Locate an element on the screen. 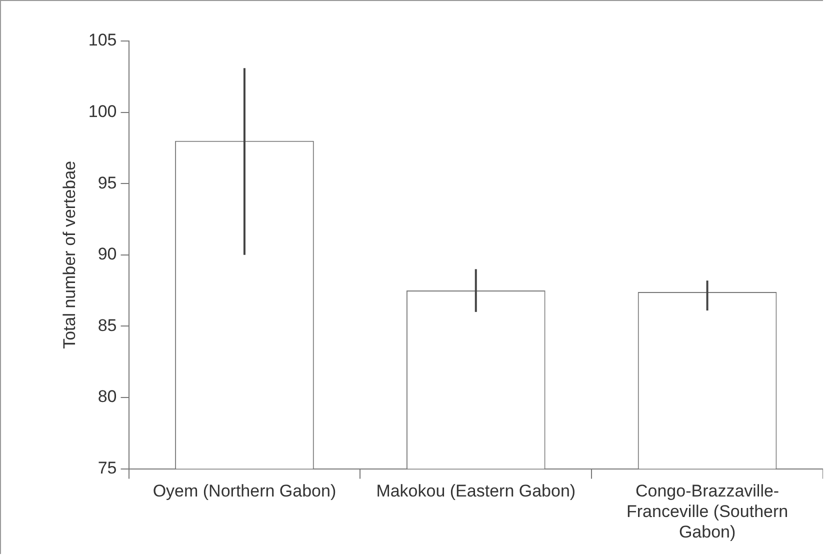 Image resolution: width=824 pixels, height=555 pixels. y-tick-label: 90 is located at coordinates (107, 254).